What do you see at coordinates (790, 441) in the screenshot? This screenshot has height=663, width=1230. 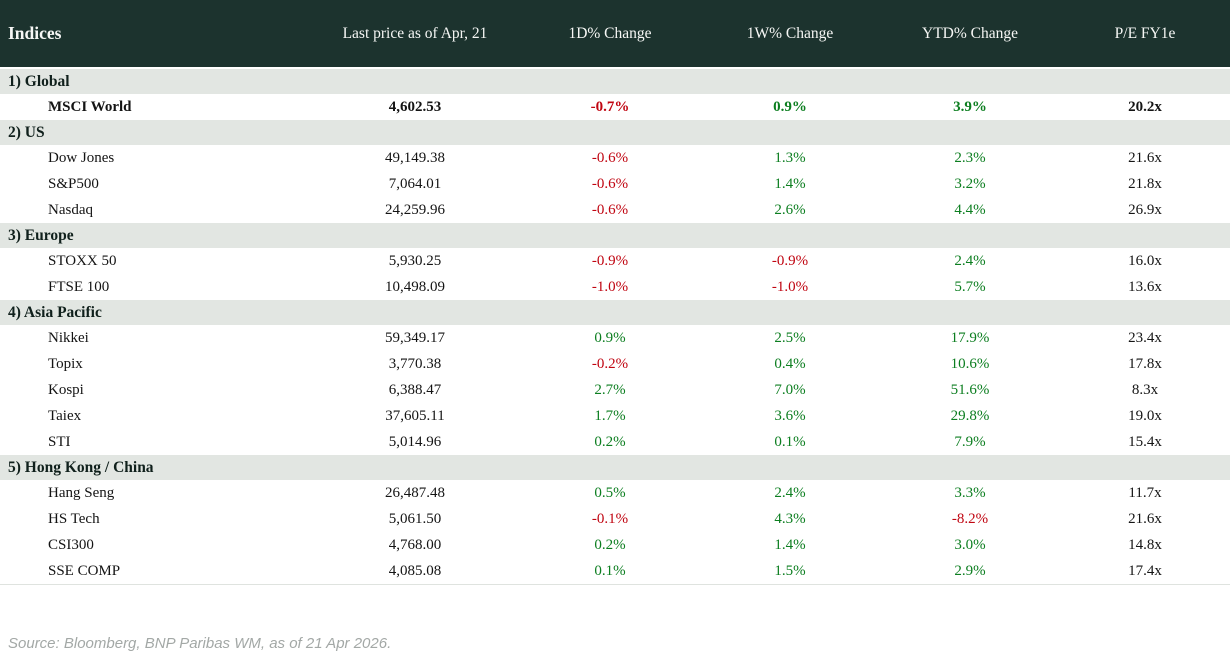 I see `w1-change: 0.1%` at bounding box center [790, 441].